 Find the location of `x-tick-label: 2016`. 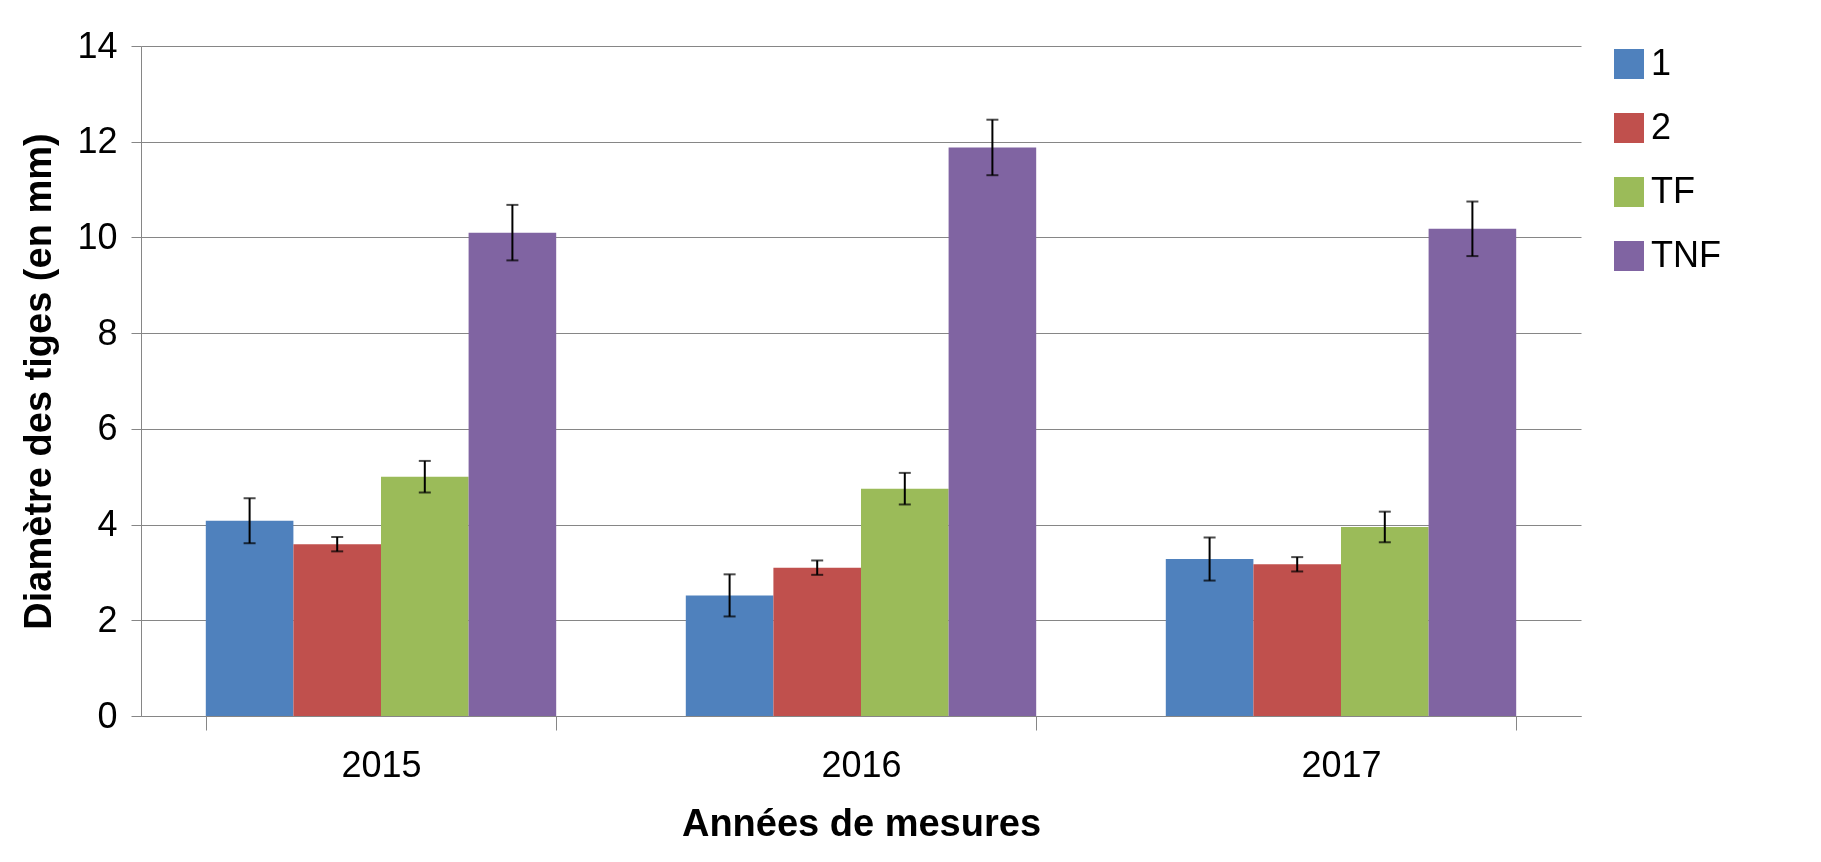

x-tick-label: 2016 is located at coordinates (861, 764).